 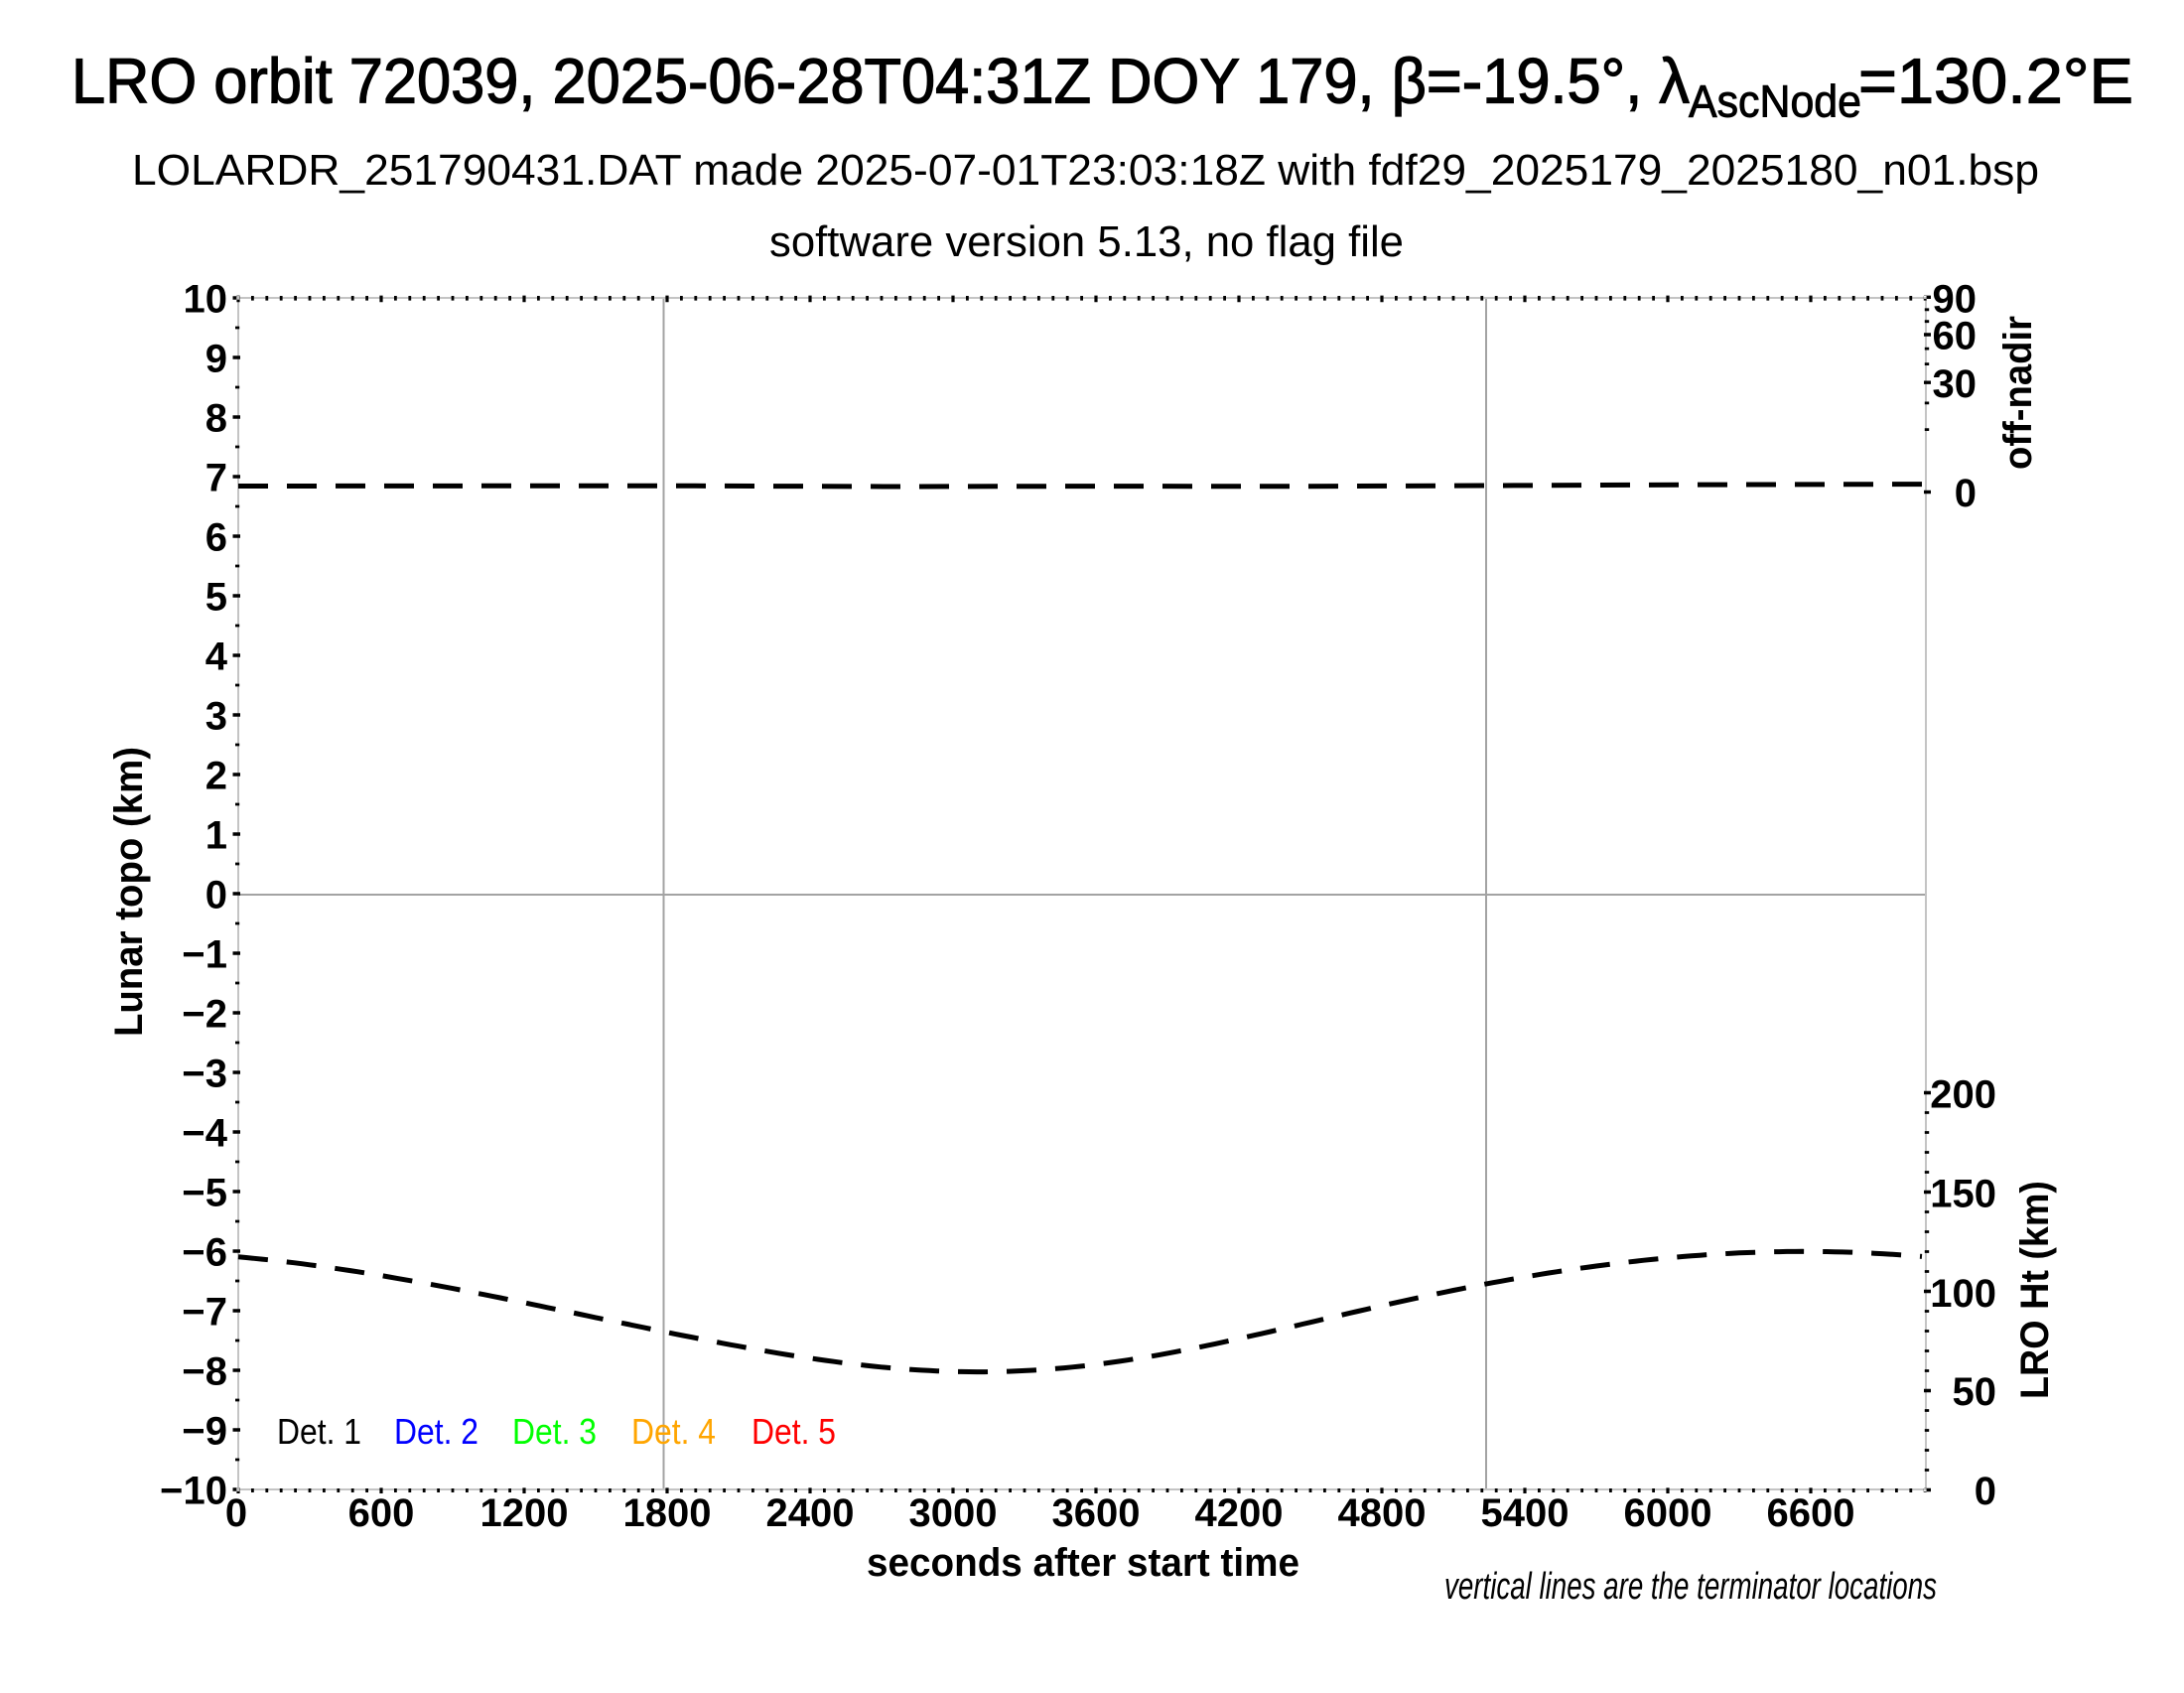 I want to click on svg-text: 6, so click(x=216, y=538).